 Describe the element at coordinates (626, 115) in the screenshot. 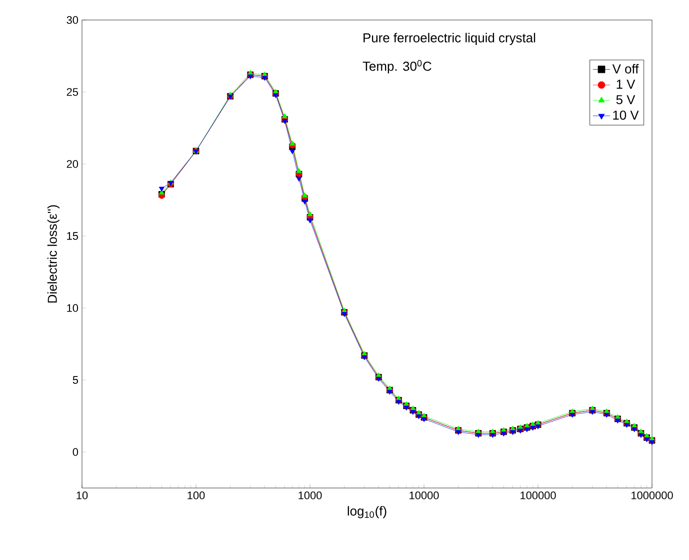

I see `legend-label: 10 V` at that location.